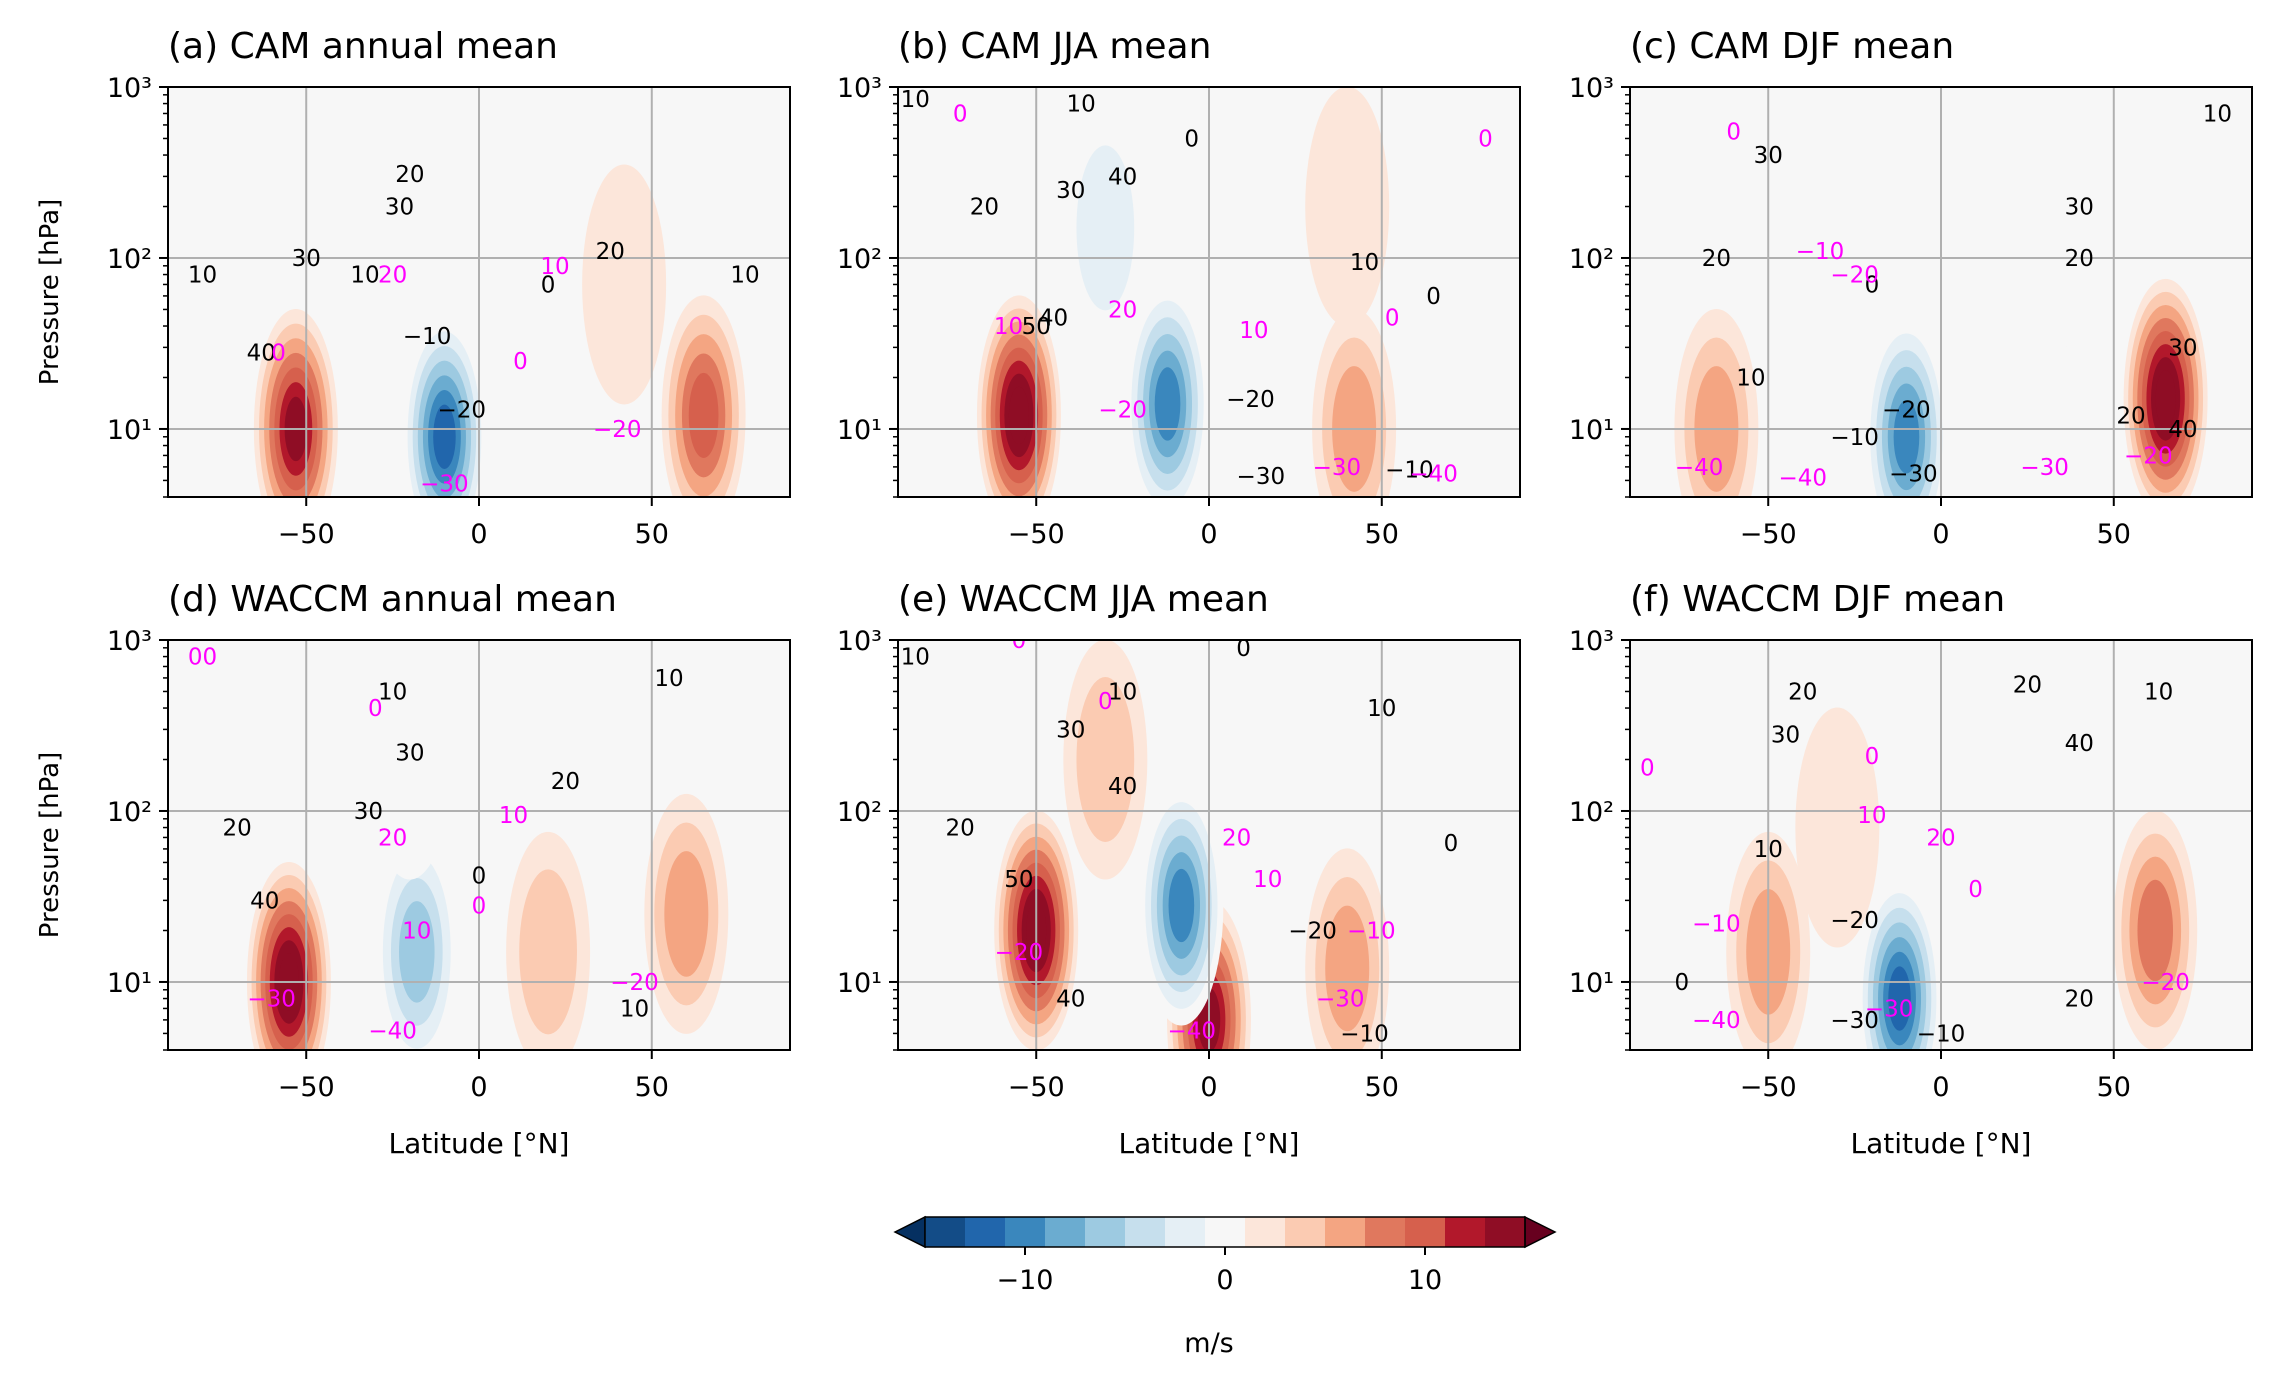 The image size is (2278, 1390). I want to click on contour-label-magenta: 20, so click(1122, 310).